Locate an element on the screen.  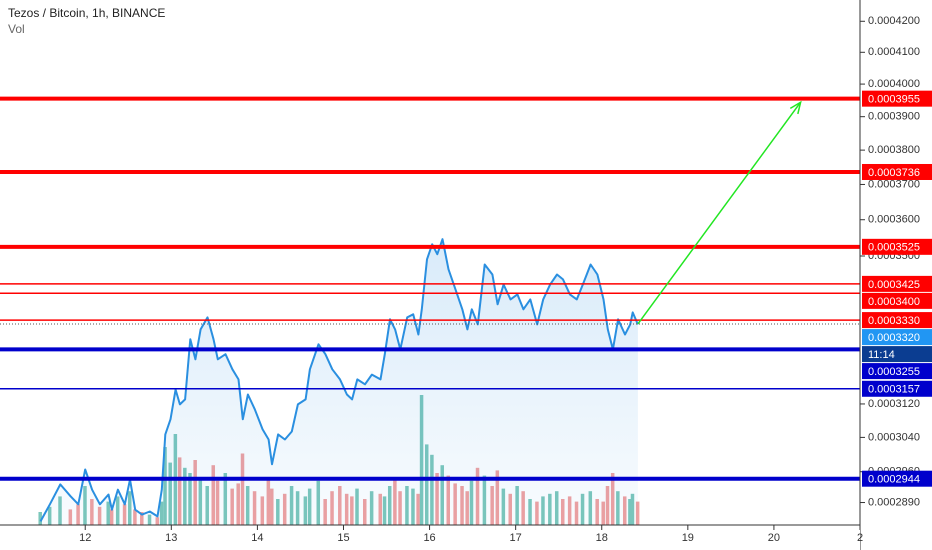
x-tick-label: 16 is located at coordinates (429, 538).